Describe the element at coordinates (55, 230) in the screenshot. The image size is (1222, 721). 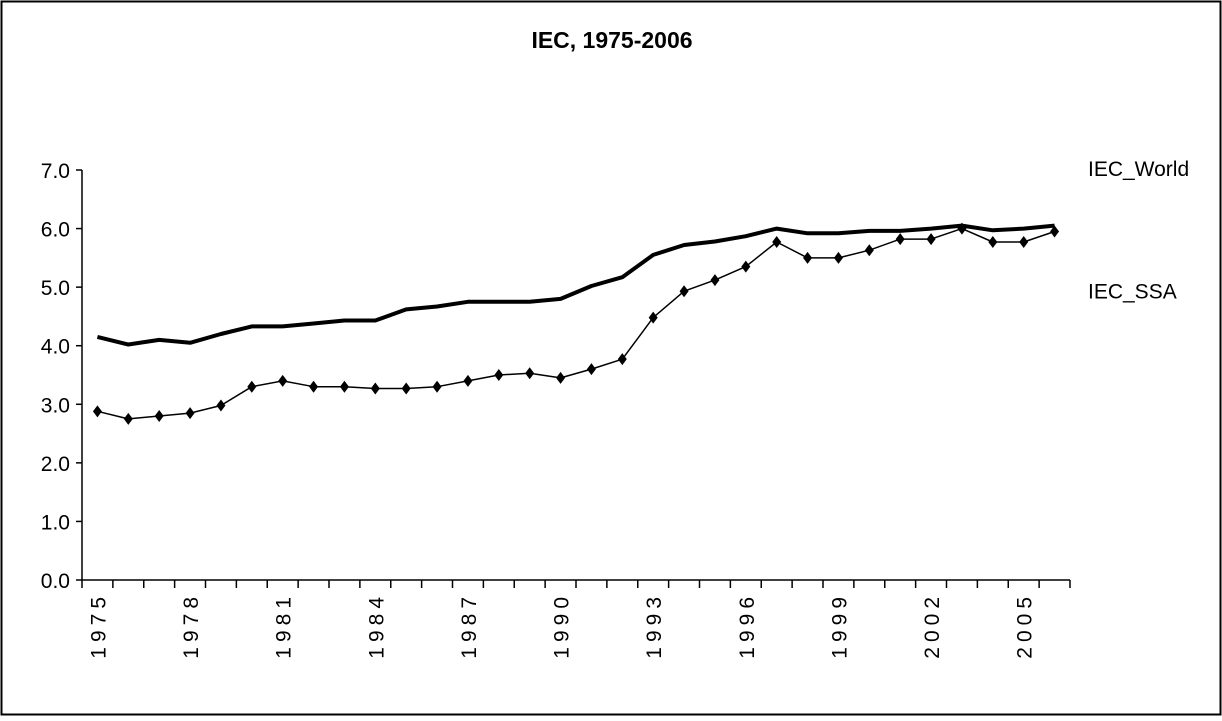
I see `y-tick-label: 6.0` at that location.